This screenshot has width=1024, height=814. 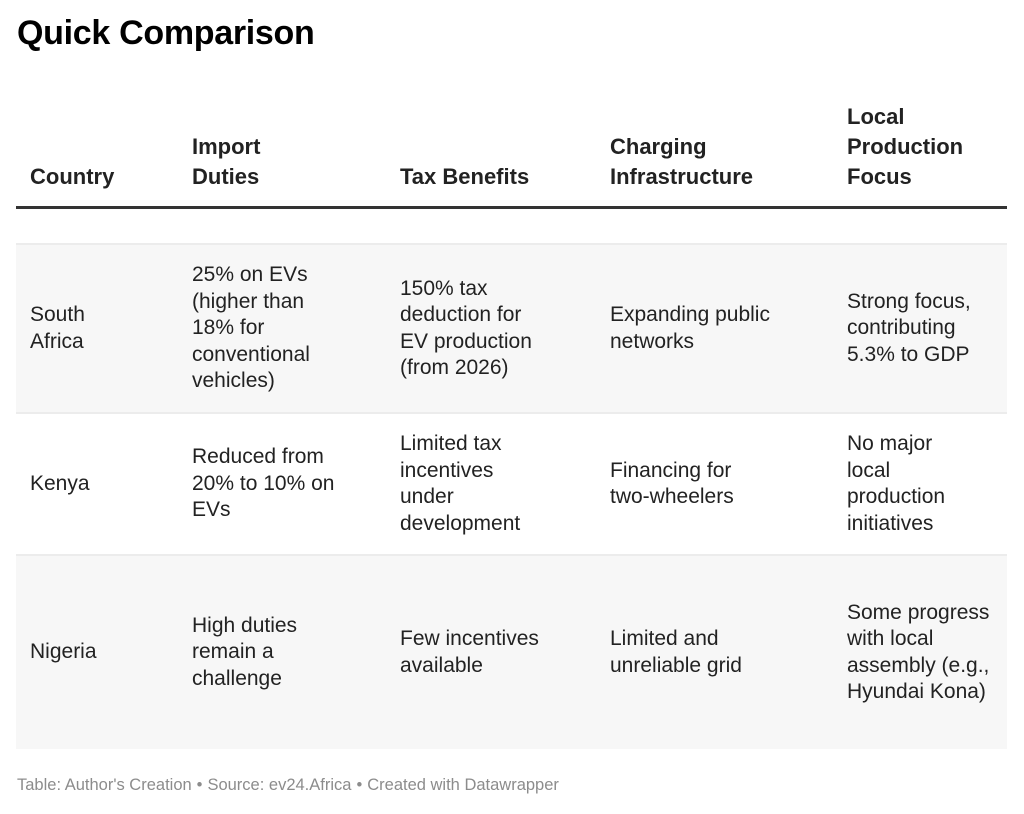 I want to click on cell-charging-infrastructure: Limited and unreliable grid, so click(x=676, y=652).